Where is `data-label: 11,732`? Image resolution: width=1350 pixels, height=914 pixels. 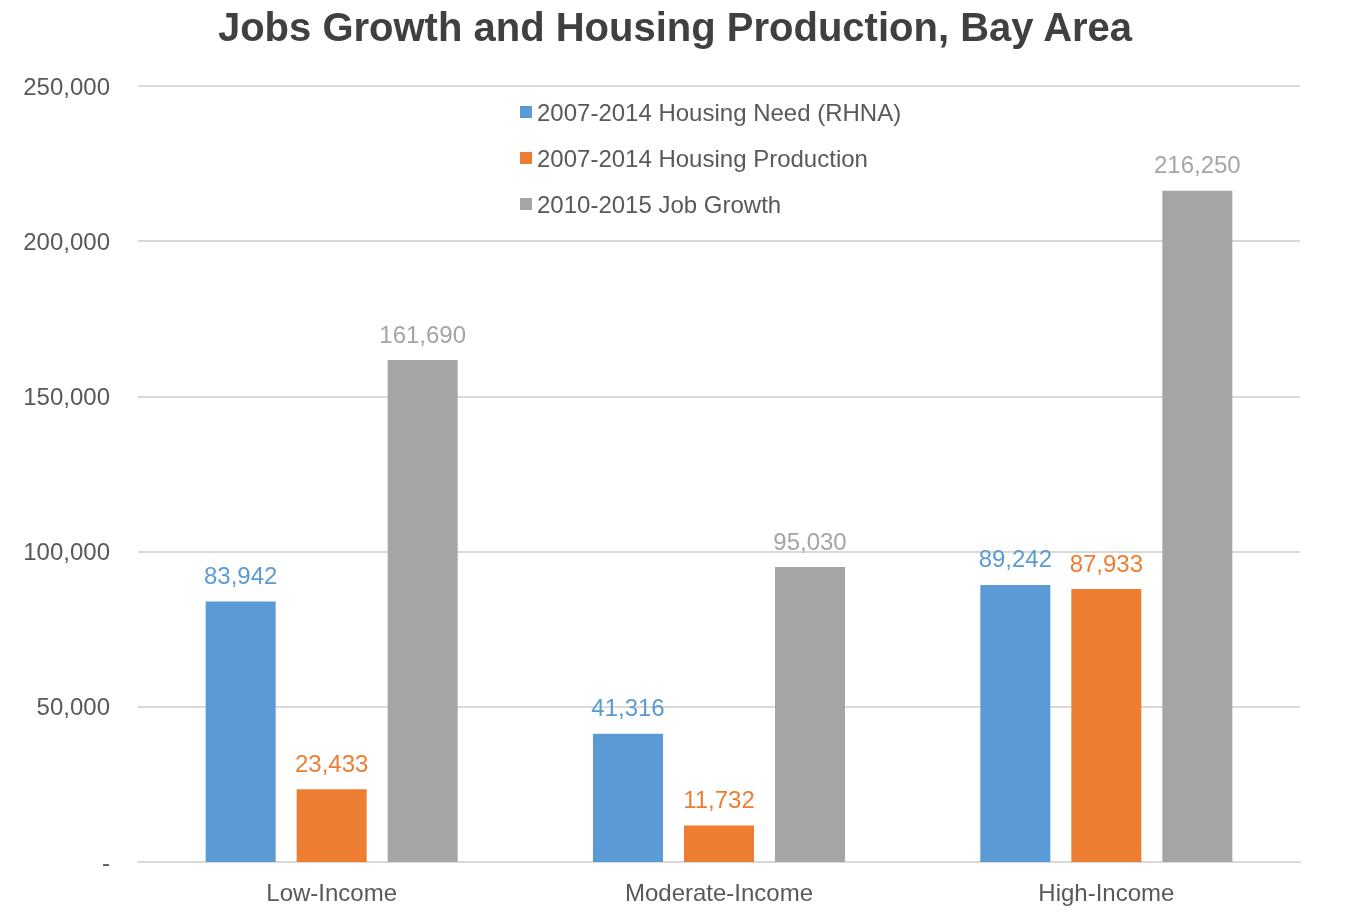 data-label: 11,732 is located at coordinates (719, 800).